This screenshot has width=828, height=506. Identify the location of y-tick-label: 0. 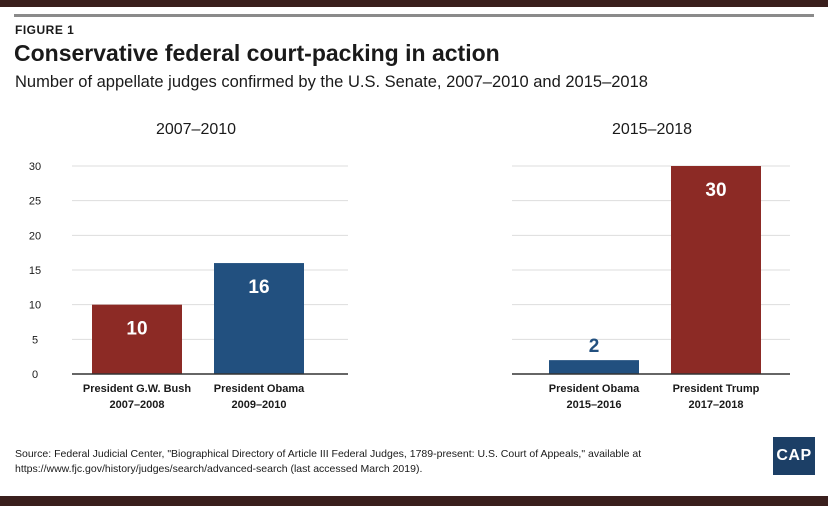
(35, 375).